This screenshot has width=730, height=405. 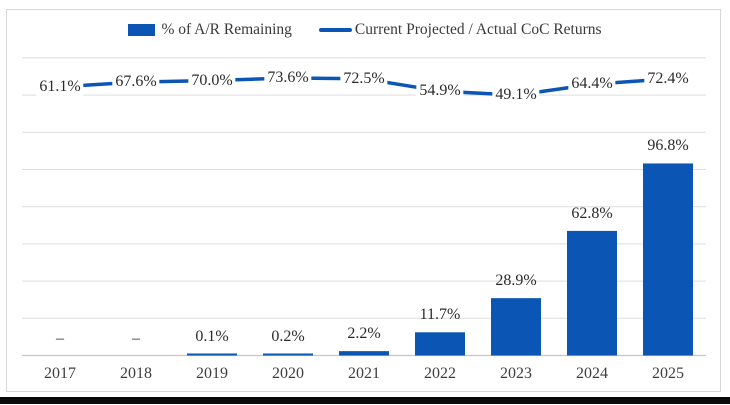 What do you see at coordinates (516, 327) in the screenshot?
I see `bar-2023` at bounding box center [516, 327].